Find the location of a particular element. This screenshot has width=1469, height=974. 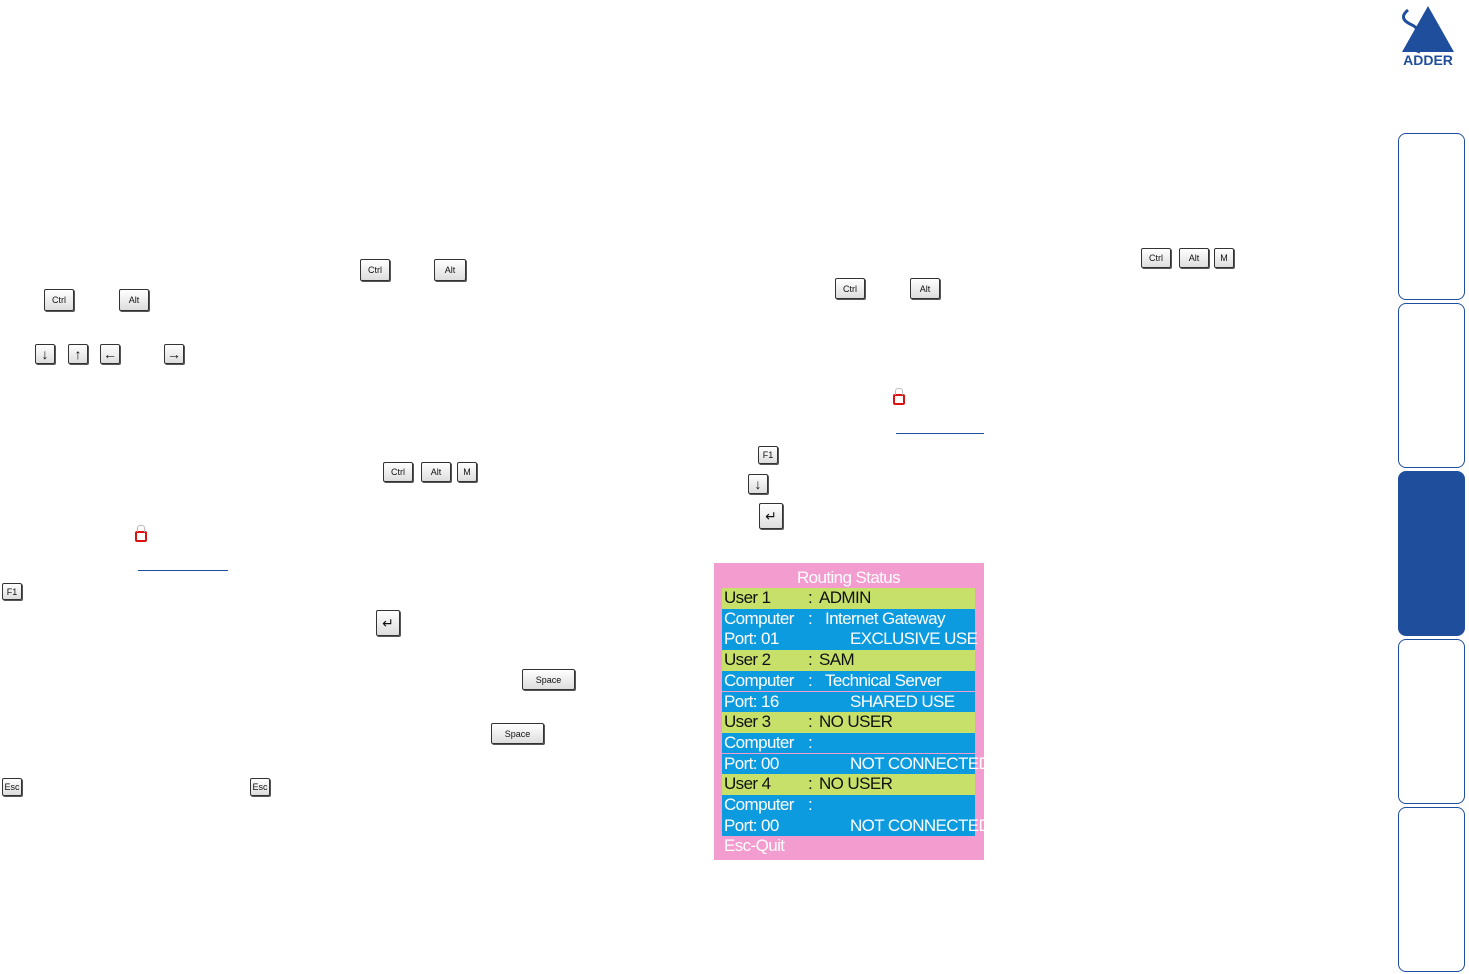

logo-snake is located at coordinates (1411, 31).